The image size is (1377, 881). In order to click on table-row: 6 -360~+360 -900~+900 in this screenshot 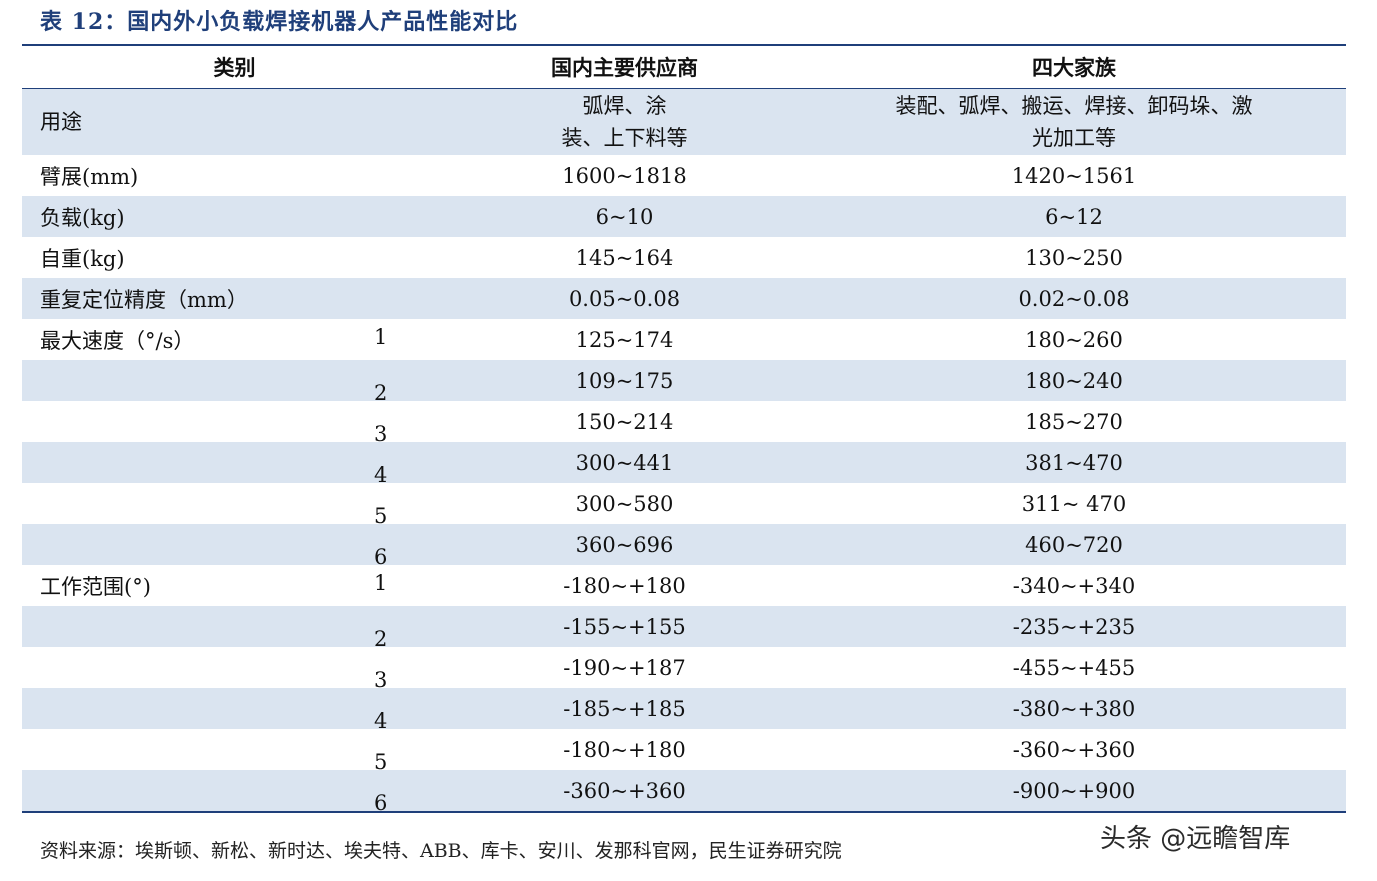, I will do `click(684, 792)`.